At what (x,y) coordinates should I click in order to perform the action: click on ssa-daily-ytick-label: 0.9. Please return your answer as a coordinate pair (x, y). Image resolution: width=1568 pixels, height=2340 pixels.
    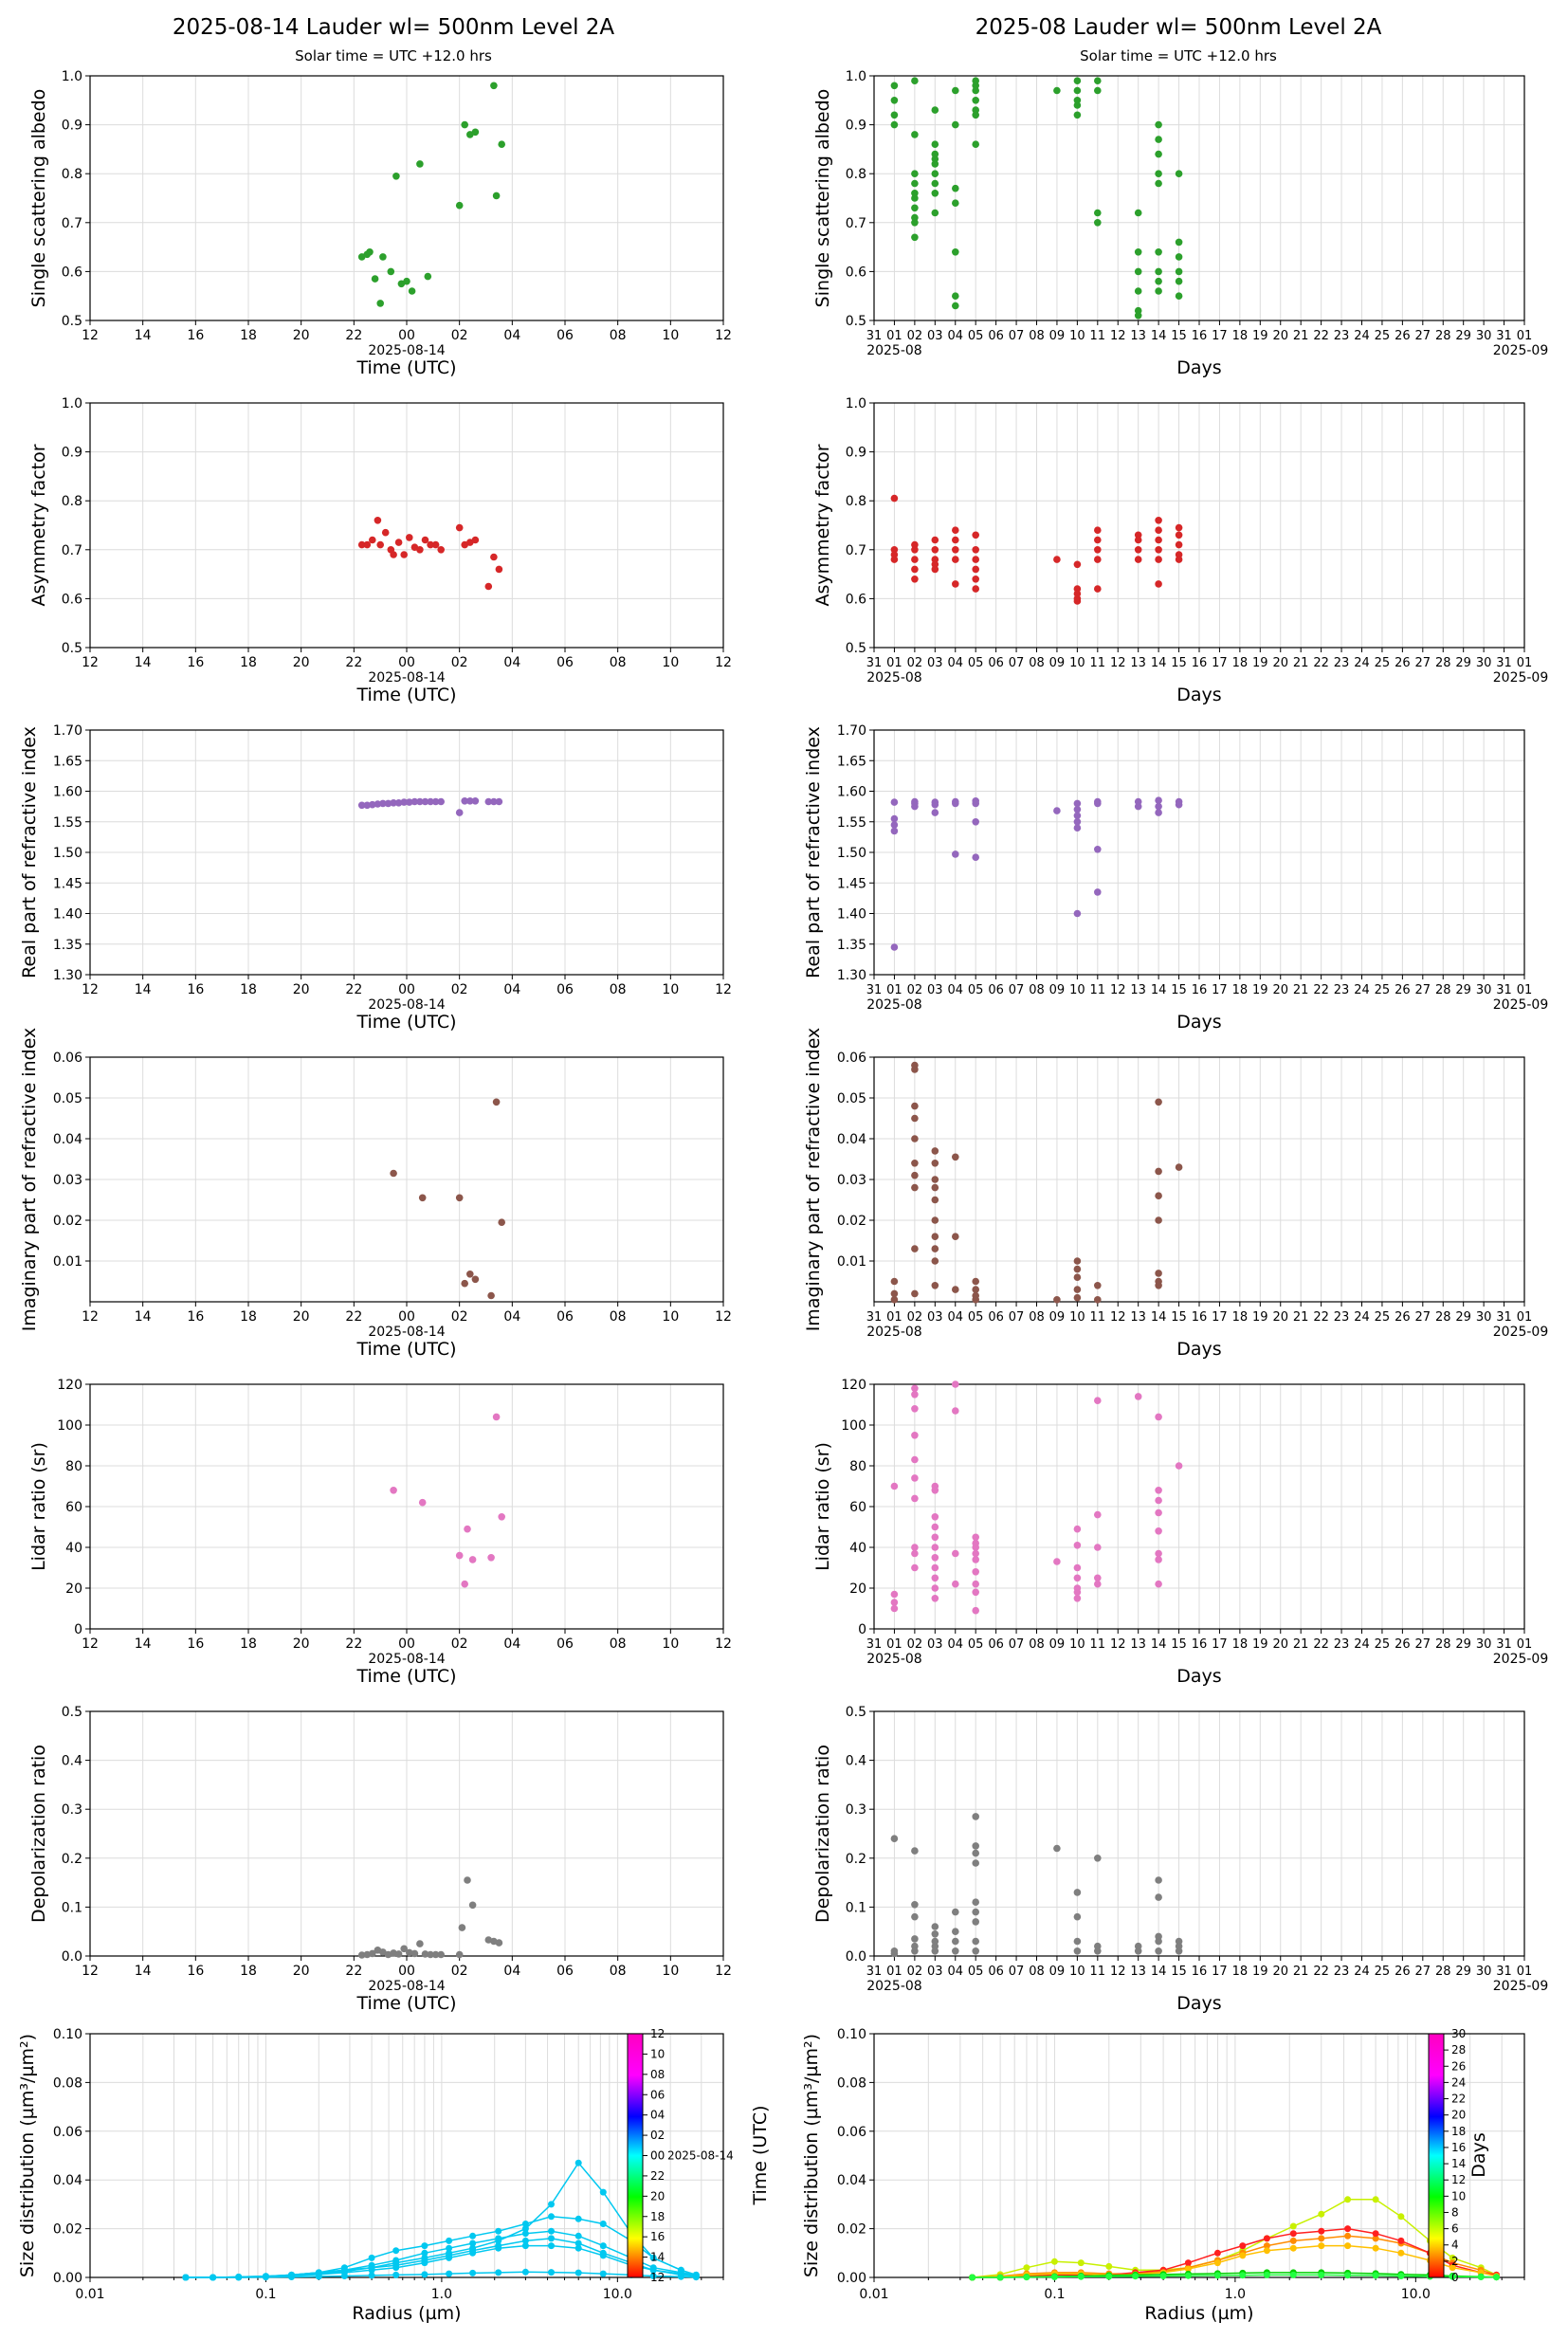
    Looking at the image, I should click on (72, 126).